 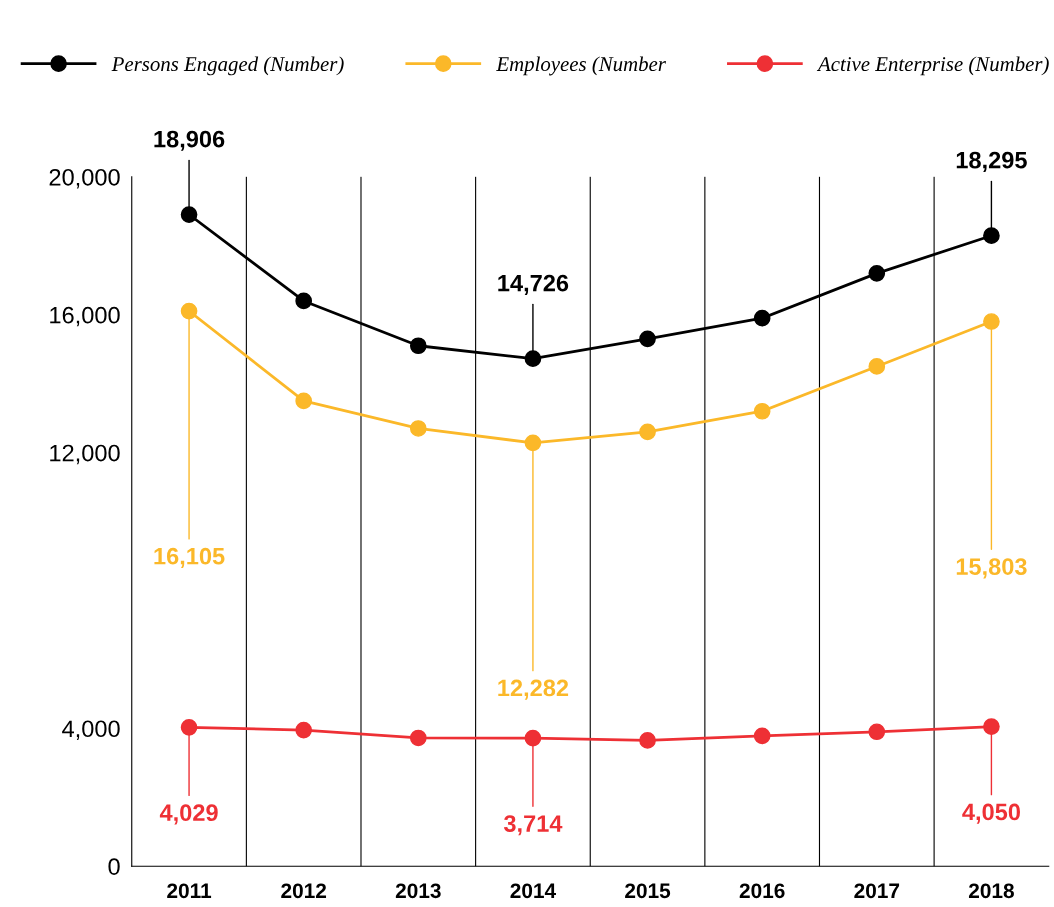 What do you see at coordinates (84, 178) in the screenshot?
I see `y-tick-label: 20,000` at bounding box center [84, 178].